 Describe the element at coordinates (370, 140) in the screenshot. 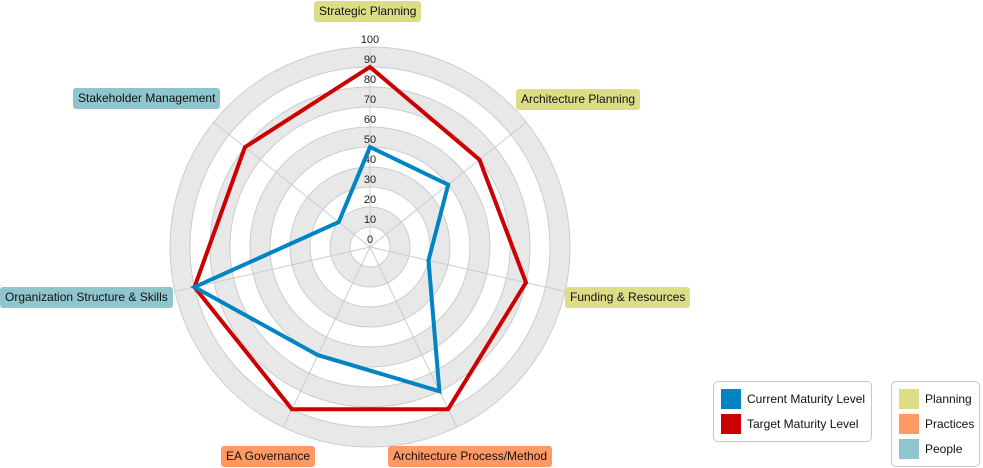

I see `svg-text: 50` at that location.